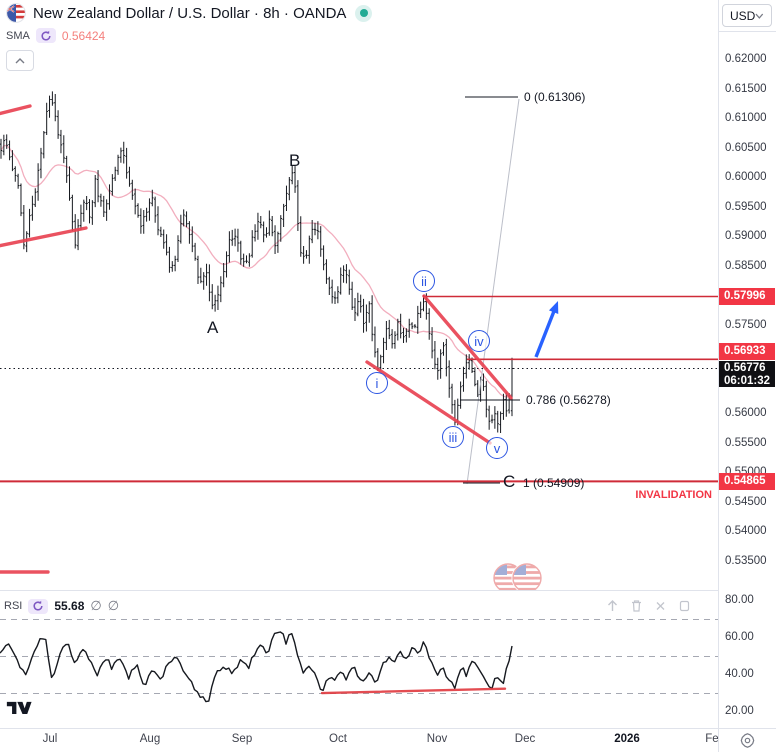 Image resolution: width=776 pixels, height=752 pixels. I want to click on wave-label-iv: iv, so click(479, 341).